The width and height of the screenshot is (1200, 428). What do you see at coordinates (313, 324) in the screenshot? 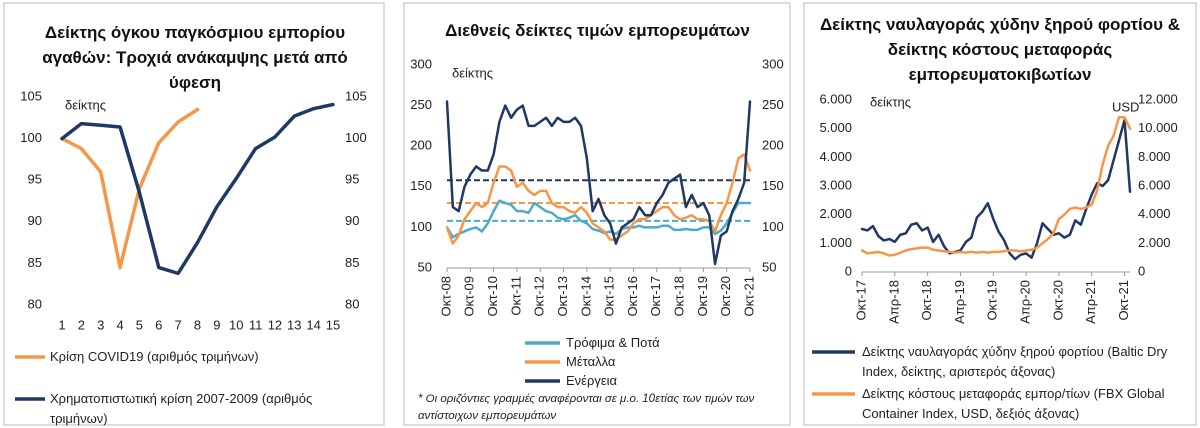
I see `x-tick-label: 14` at bounding box center [313, 324].